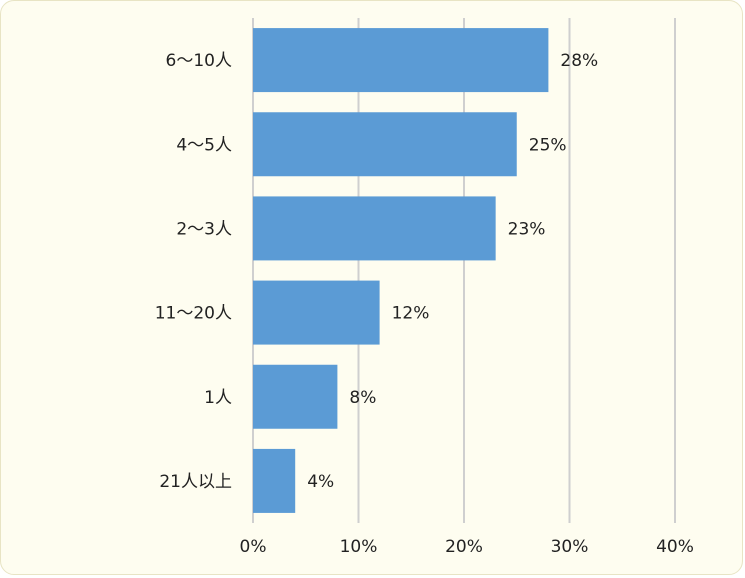 This screenshot has height=578, width=745. What do you see at coordinates (253, 547) in the screenshot?
I see `x-tick-label: 0%` at bounding box center [253, 547].